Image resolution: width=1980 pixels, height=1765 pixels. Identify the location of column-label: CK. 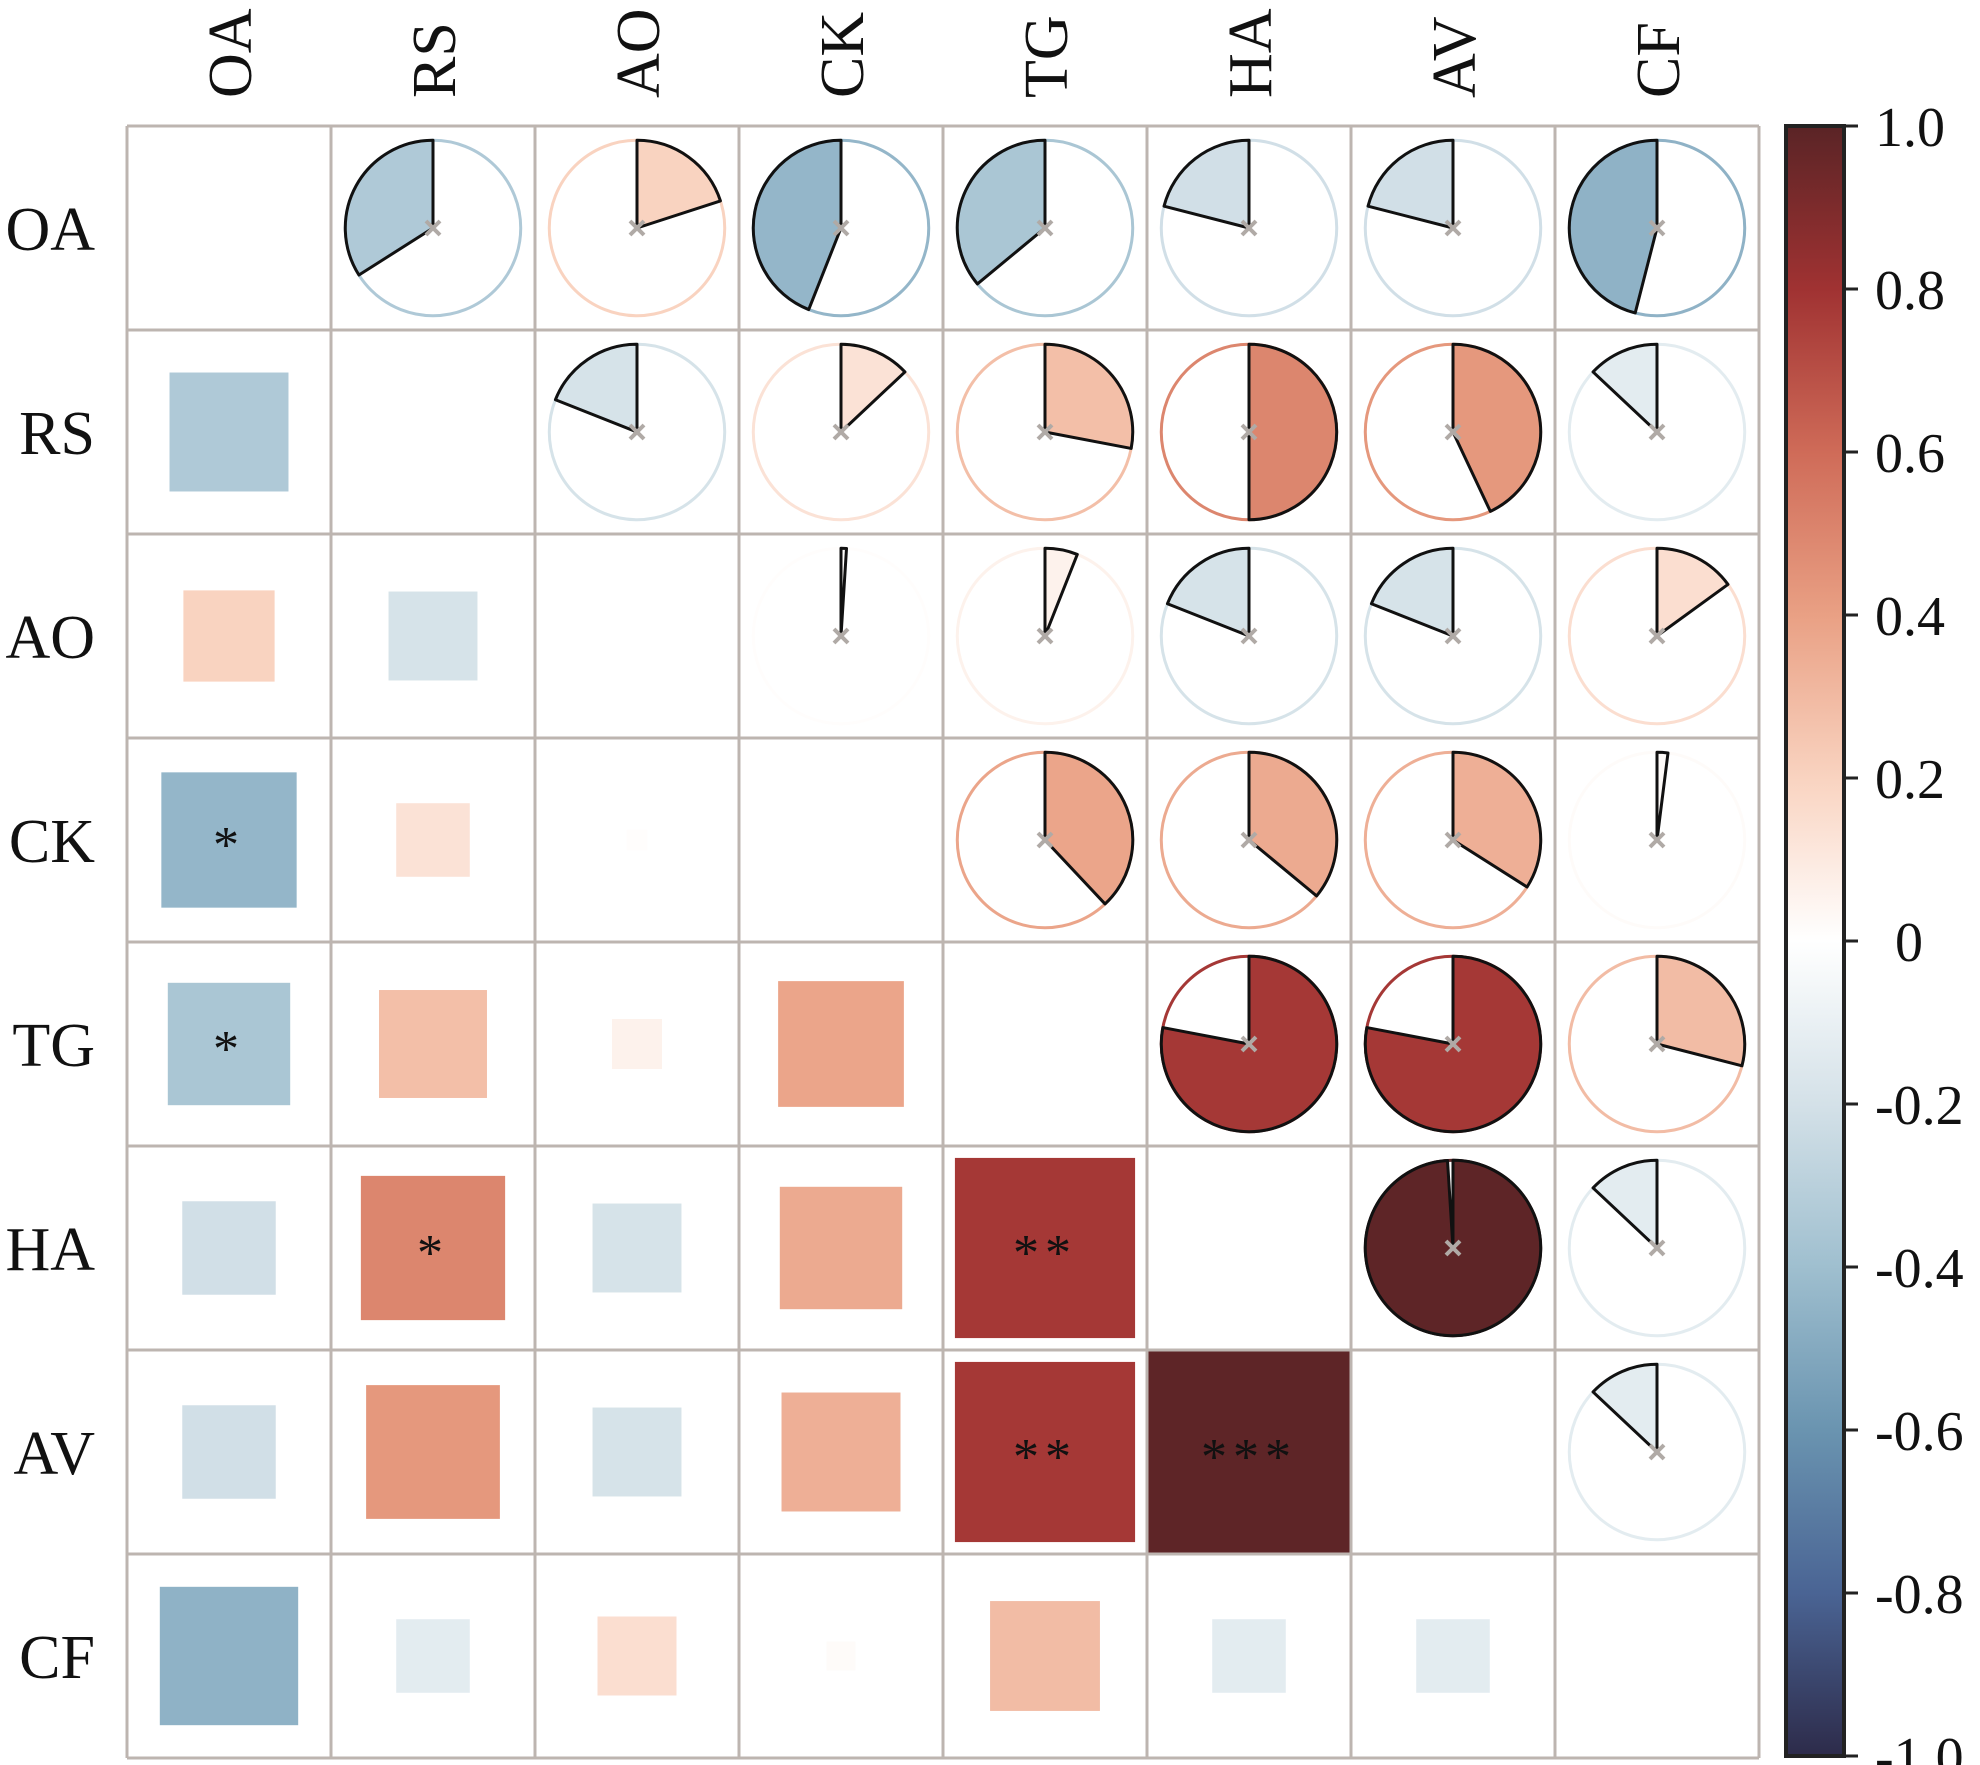
(843, 55).